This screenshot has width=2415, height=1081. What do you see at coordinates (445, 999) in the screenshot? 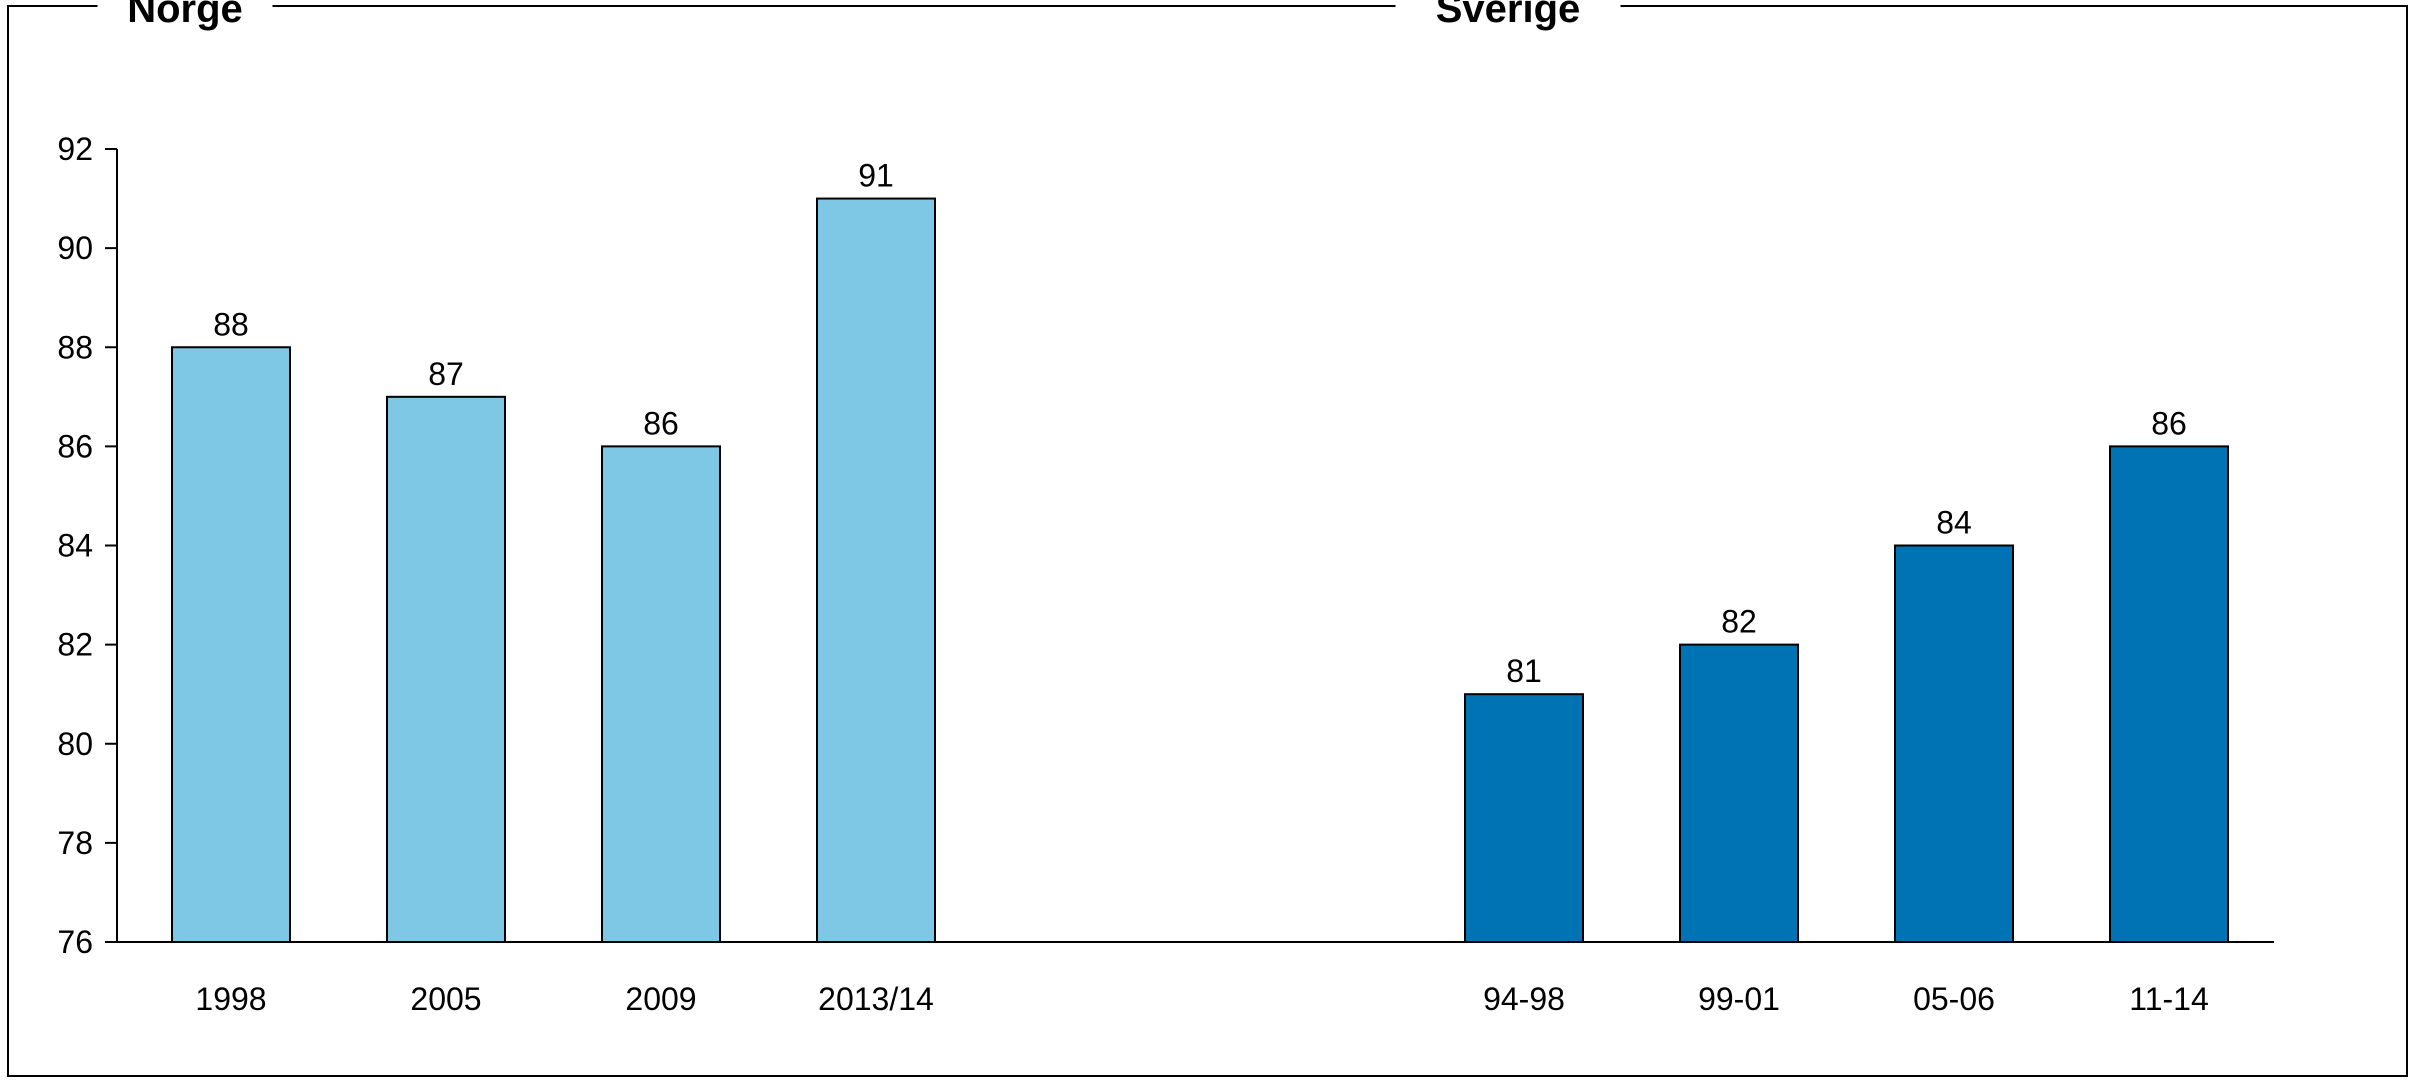
I see `x-tick-label: 2005` at bounding box center [445, 999].